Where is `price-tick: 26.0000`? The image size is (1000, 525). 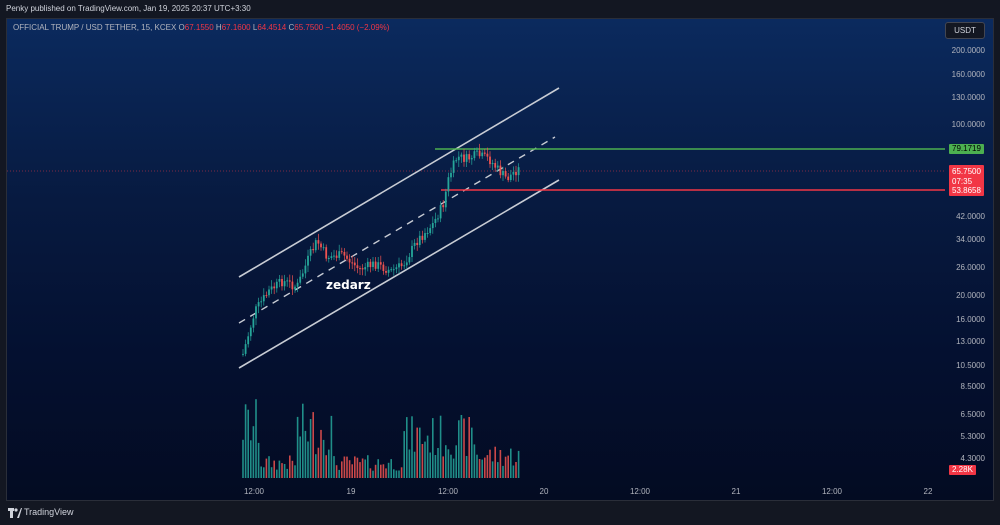
price-tick: 26.0000 is located at coordinates (970, 267).